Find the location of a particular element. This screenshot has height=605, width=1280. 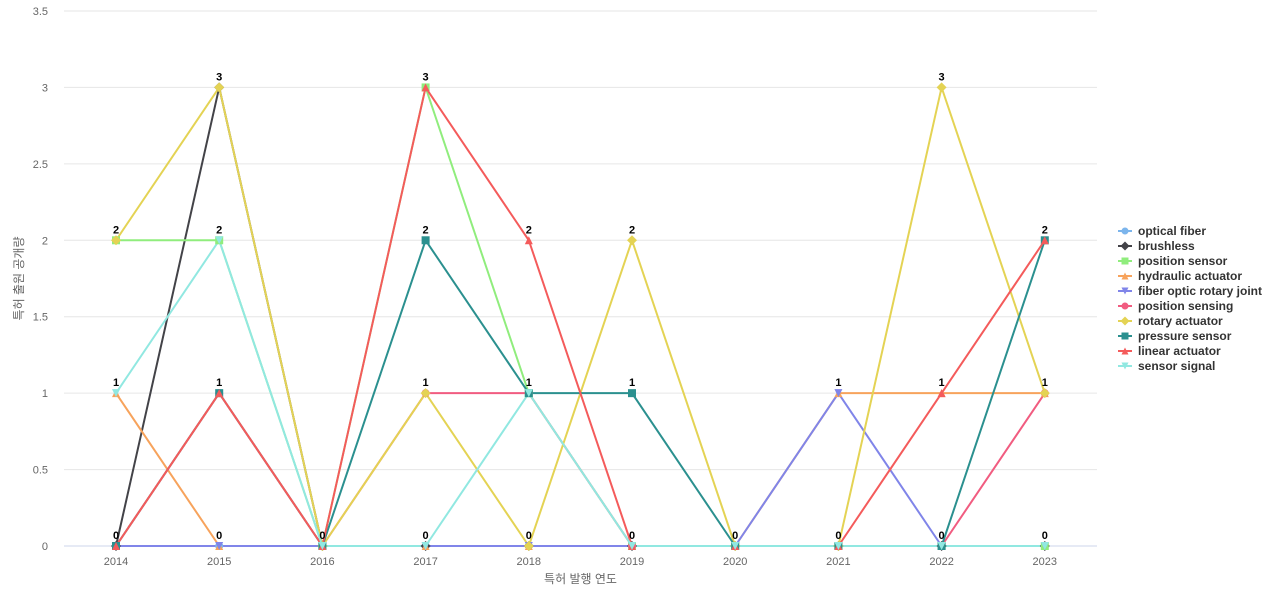

x-axis-title: 특허 발행 연도 is located at coordinates (580, 578).